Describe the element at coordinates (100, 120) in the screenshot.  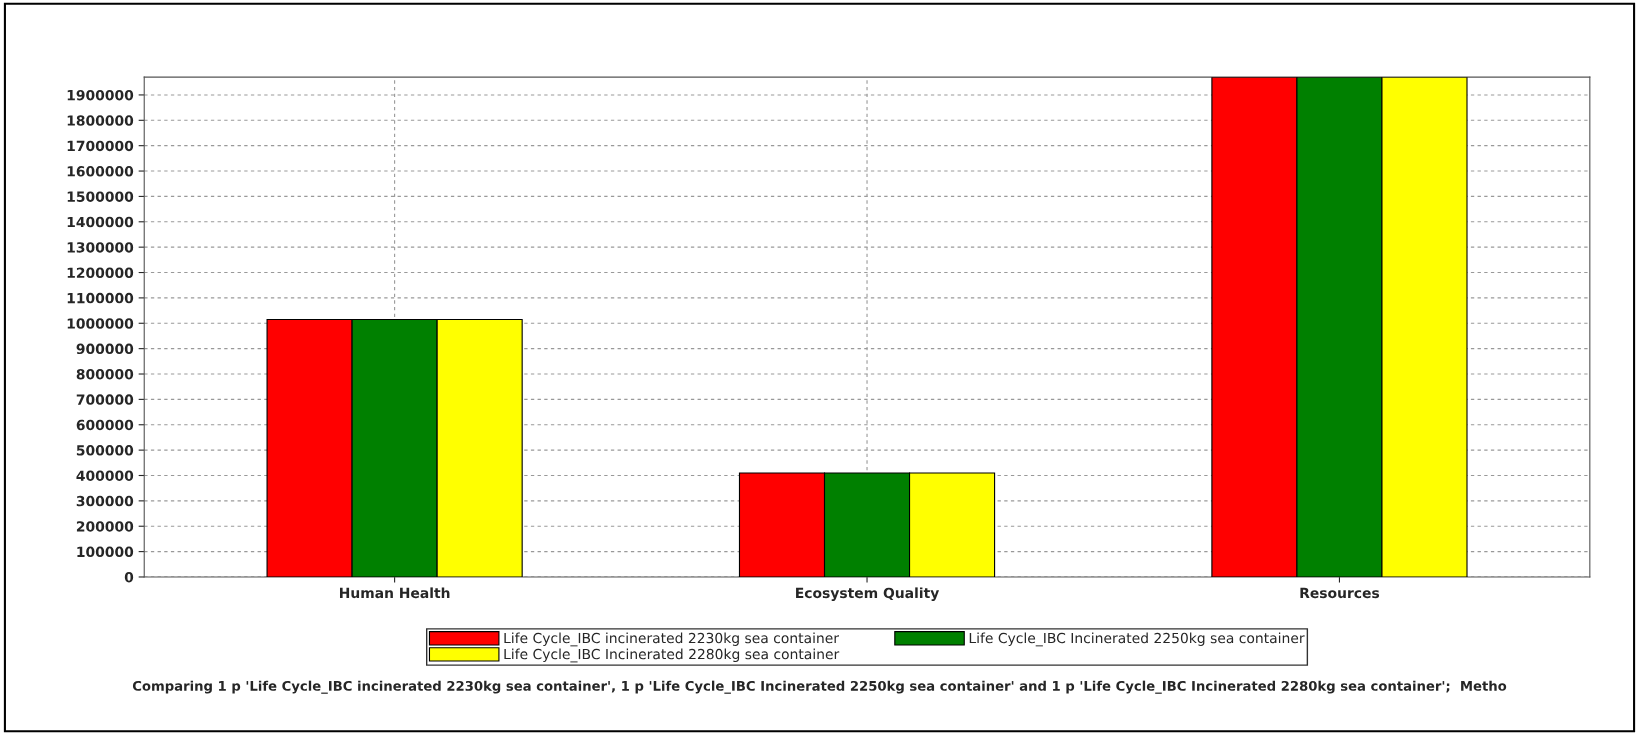
I see `y-tick-label: 1800000` at that location.